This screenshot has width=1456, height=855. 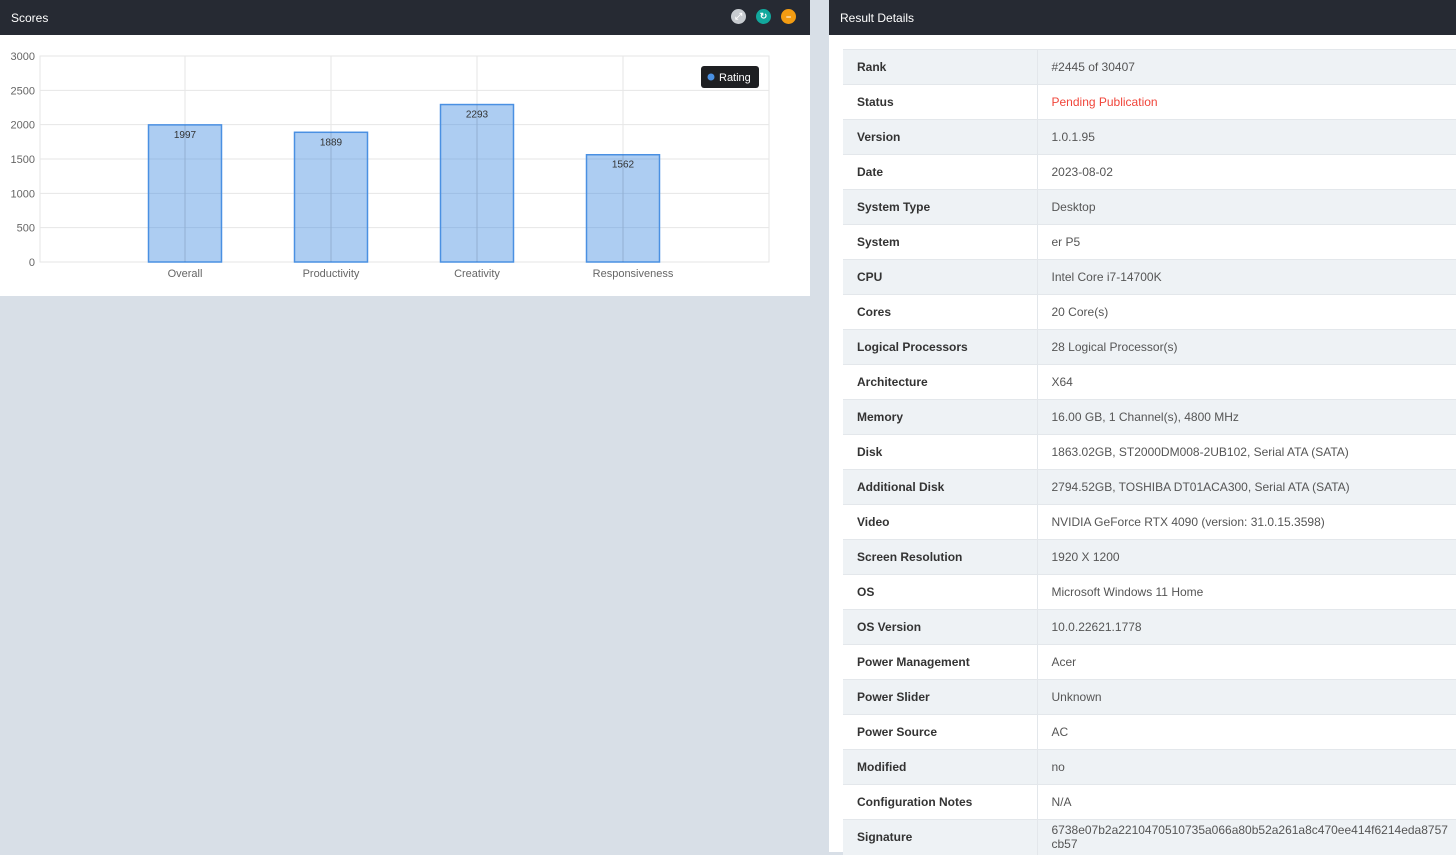 I want to click on row-value: Unknown, so click(x=1246, y=697).